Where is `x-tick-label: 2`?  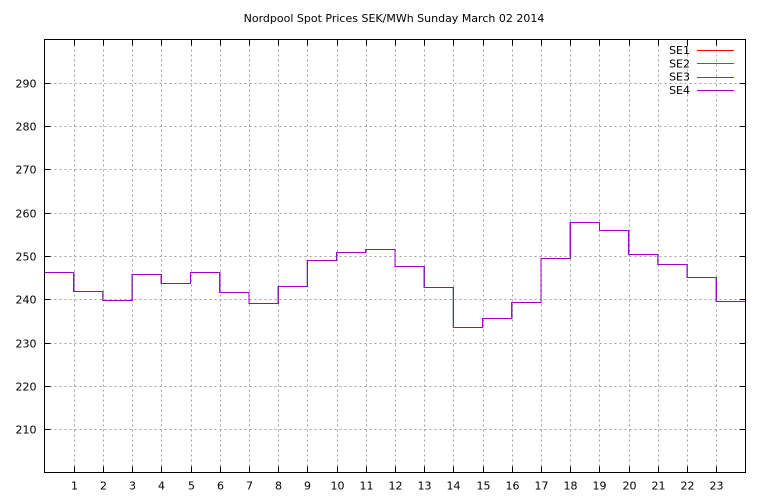 x-tick-label: 2 is located at coordinates (103, 486).